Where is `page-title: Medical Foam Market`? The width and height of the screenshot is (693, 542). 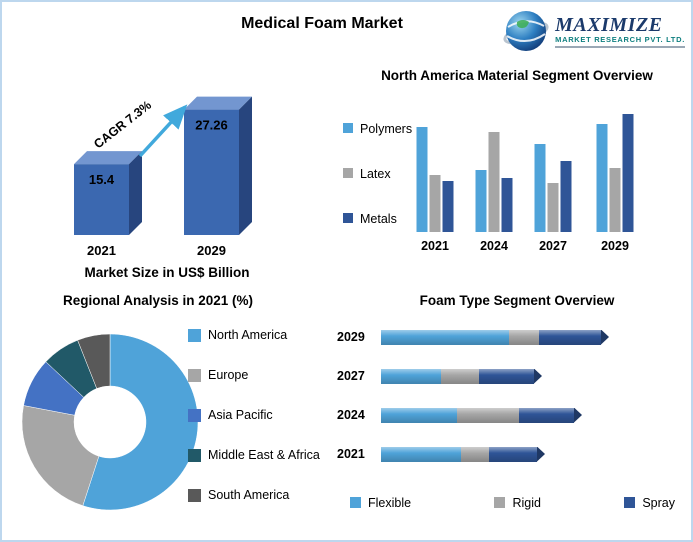
page-title: Medical Foam Market is located at coordinates (322, 23).